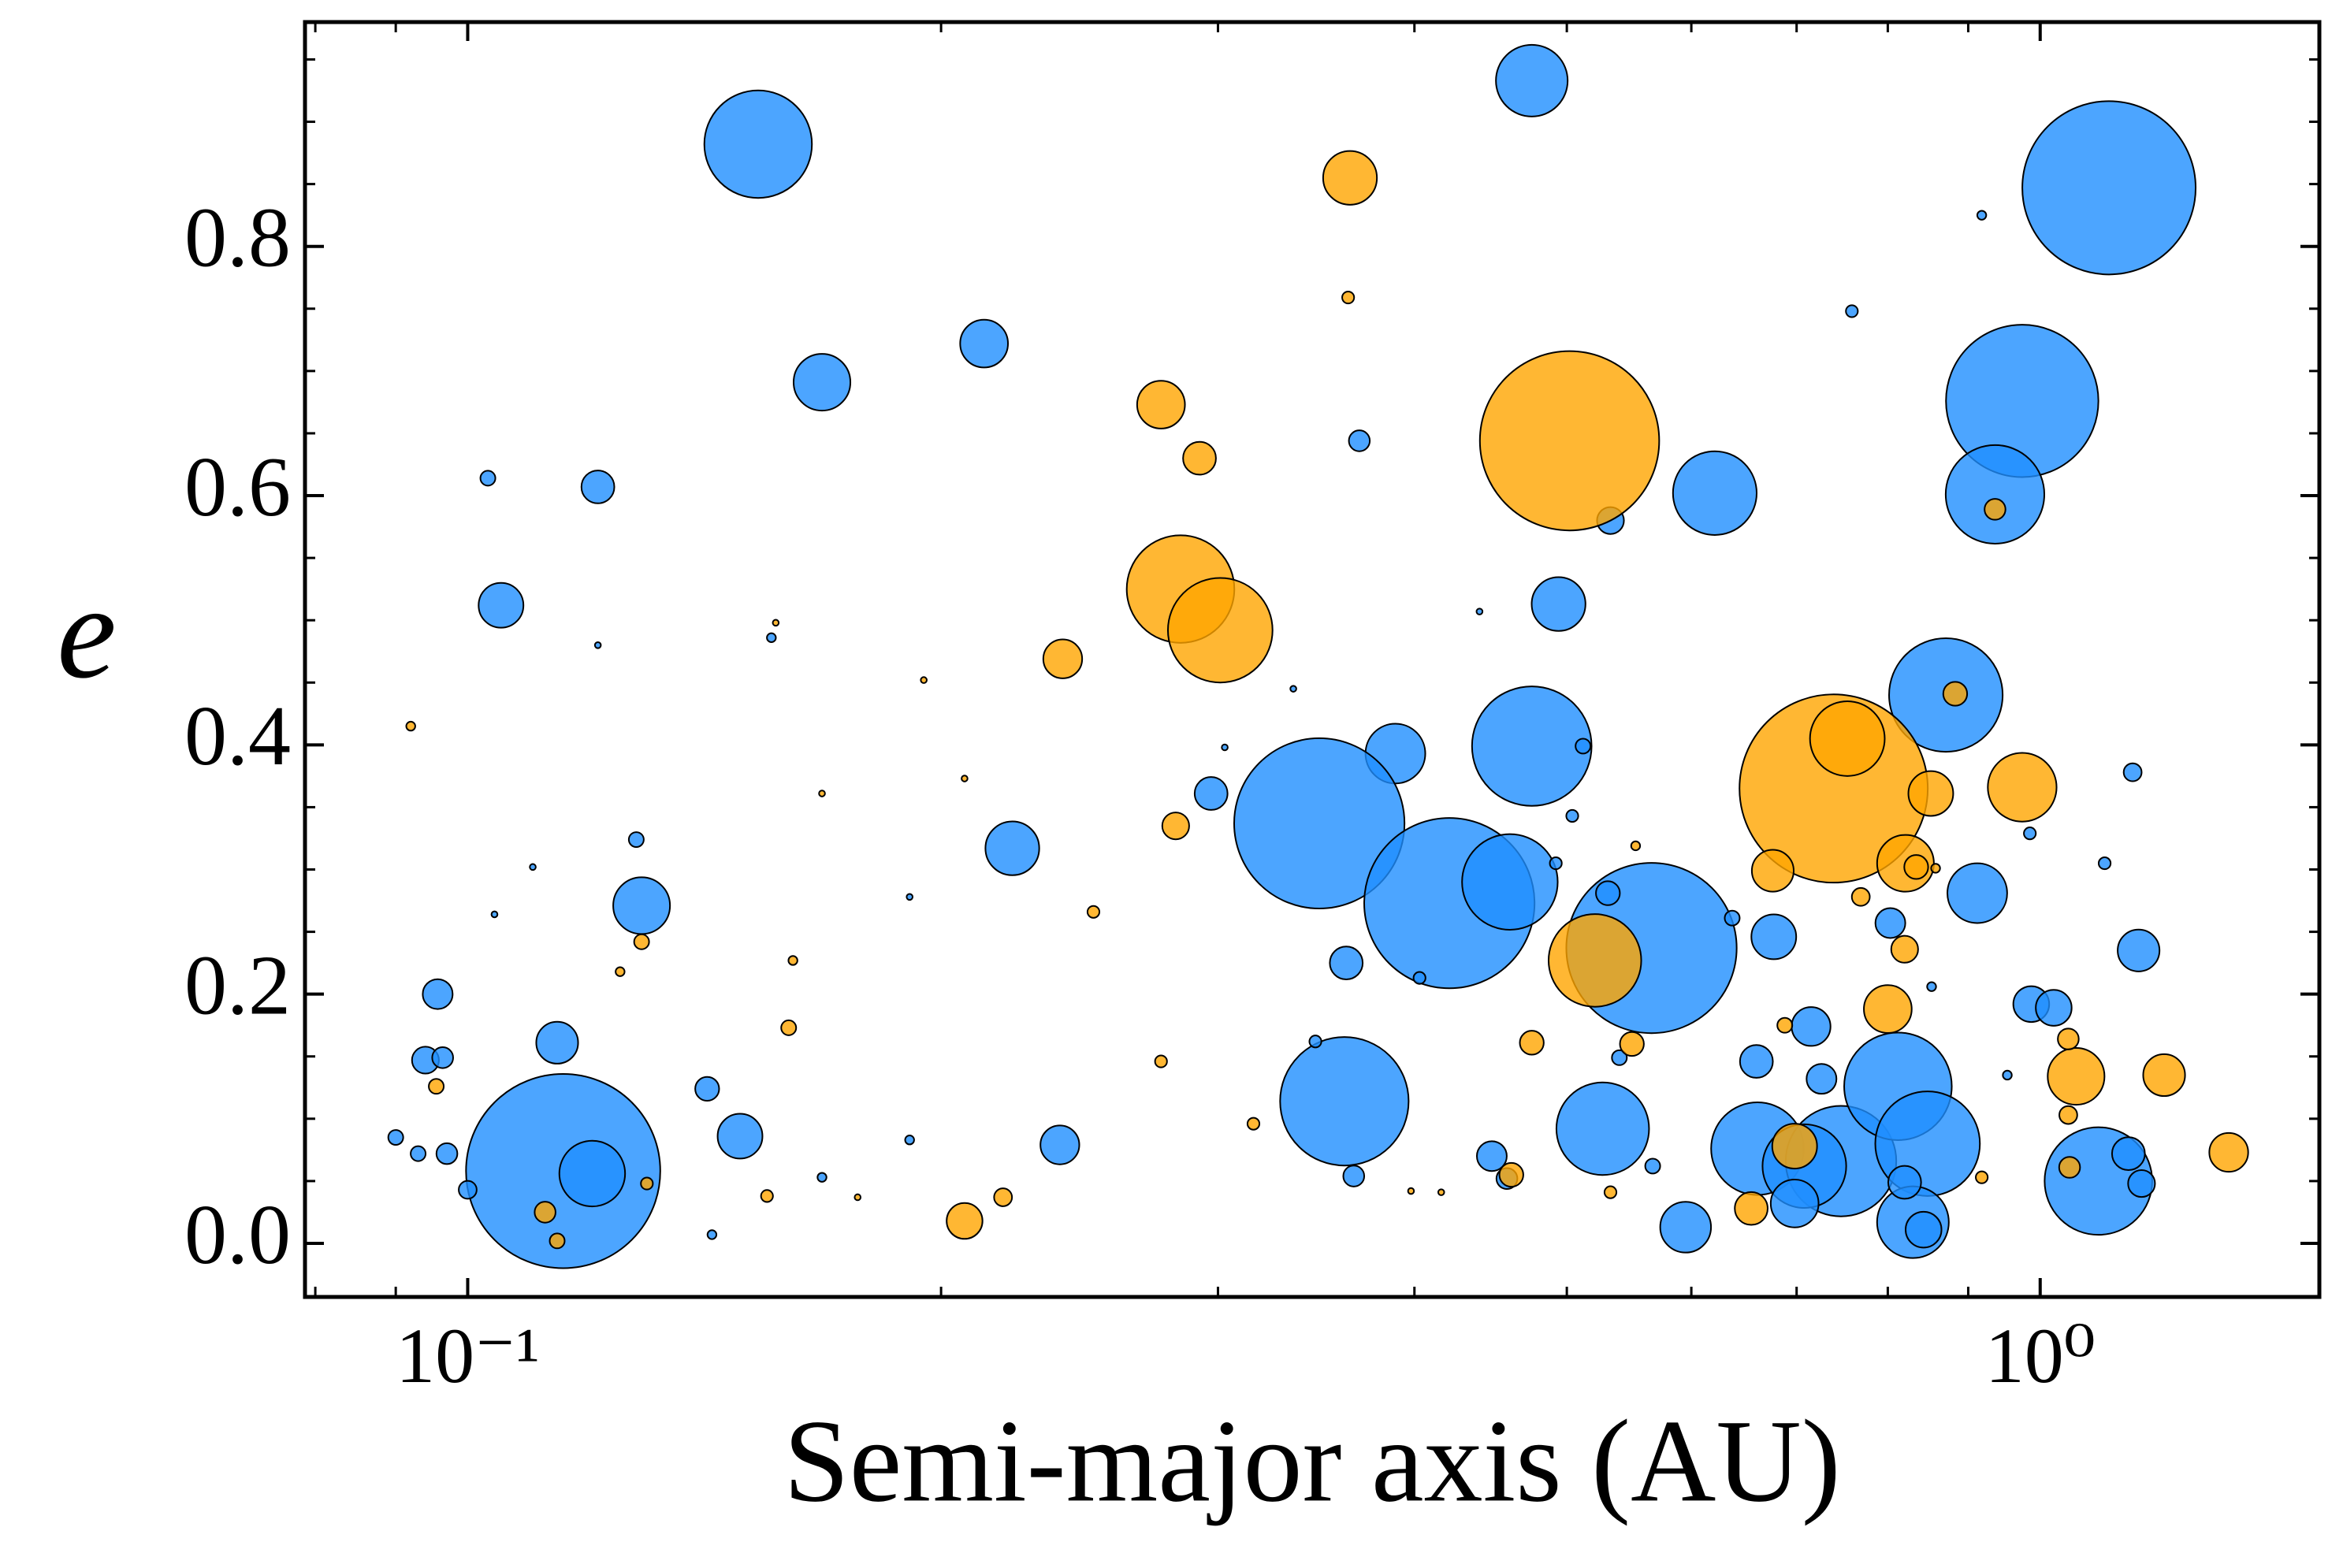  What do you see at coordinates (238, 1235) in the screenshot?
I see `y-tick-label: 0.0` at bounding box center [238, 1235].